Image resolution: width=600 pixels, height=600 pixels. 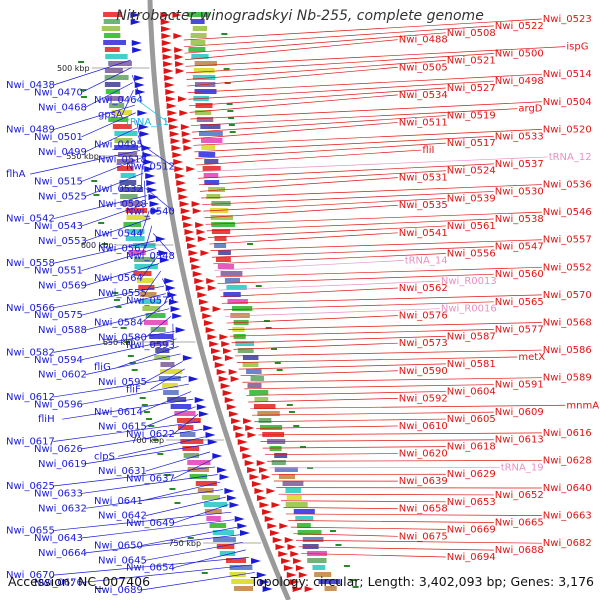 What do you see at coordinates (122, 382) in the screenshot?
I see `gene-label-left: Nwi_0595` at bounding box center [122, 382].